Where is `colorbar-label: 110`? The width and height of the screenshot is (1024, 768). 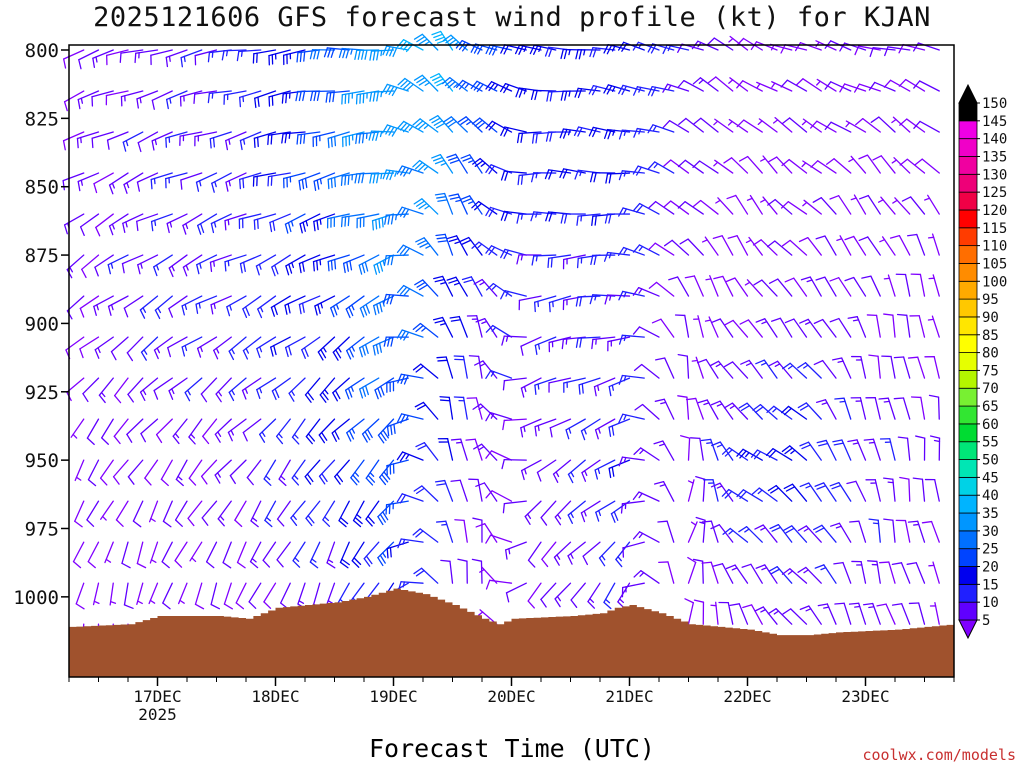
colorbar-label: 110 is located at coordinates (994, 247).